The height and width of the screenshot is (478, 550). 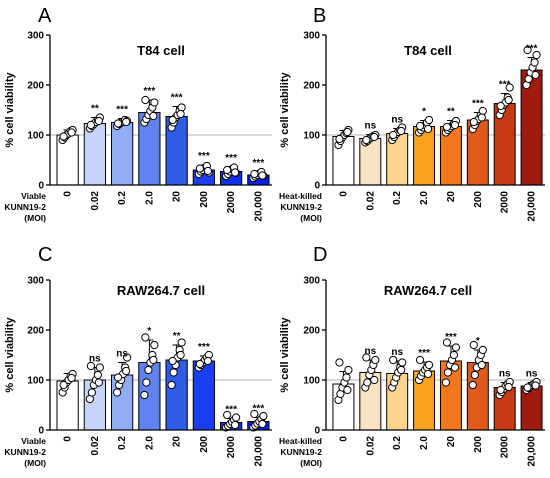 I want to click on bar, so click(x=204, y=395).